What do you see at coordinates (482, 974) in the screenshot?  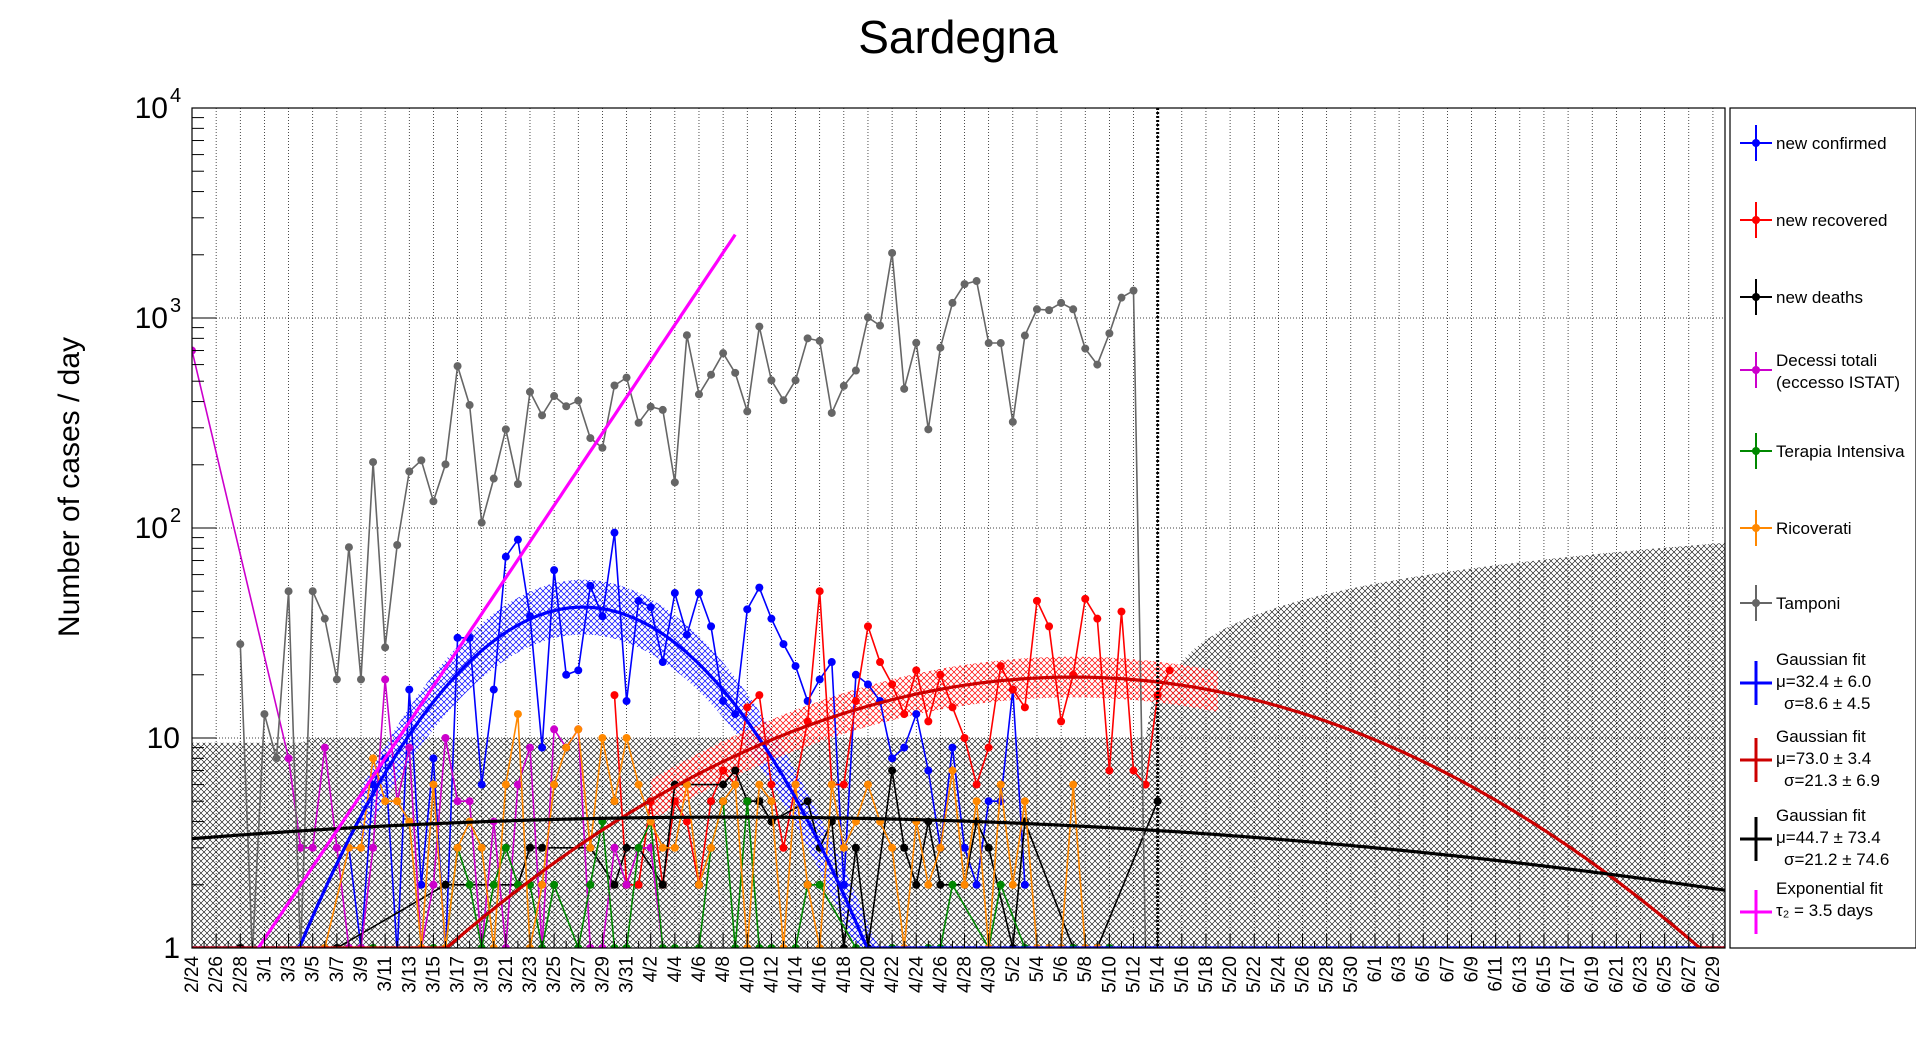 I see `x-tick-label: 3/19` at bounding box center [482, 974].